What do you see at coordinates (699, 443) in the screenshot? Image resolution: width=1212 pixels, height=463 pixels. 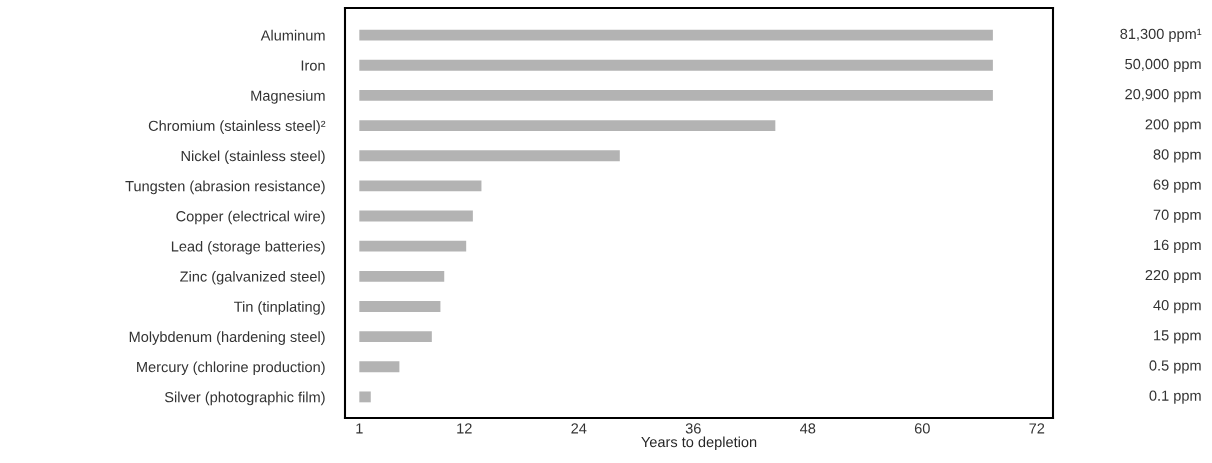 I see `x-axis-title: Years to depletion` at bounding box center [699, 443].